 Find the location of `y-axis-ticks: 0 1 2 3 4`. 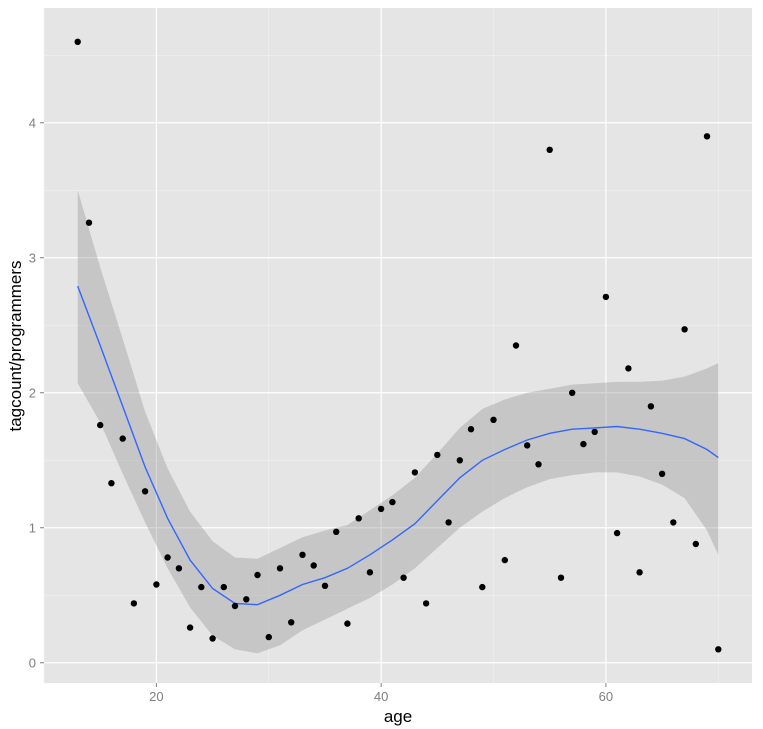

y-axis-ticks: 0 1 2 3 4 is located at coordinates (36, 392).